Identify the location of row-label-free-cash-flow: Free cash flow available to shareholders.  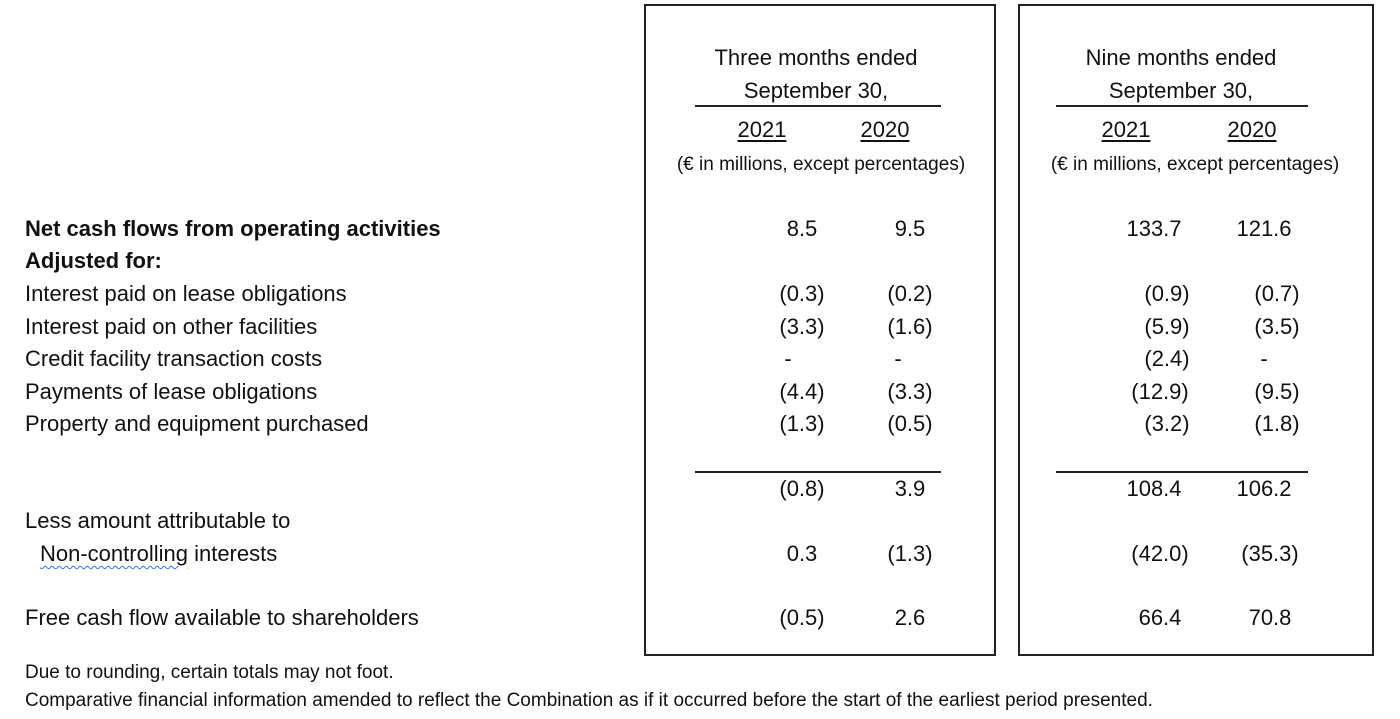
(222, 617).